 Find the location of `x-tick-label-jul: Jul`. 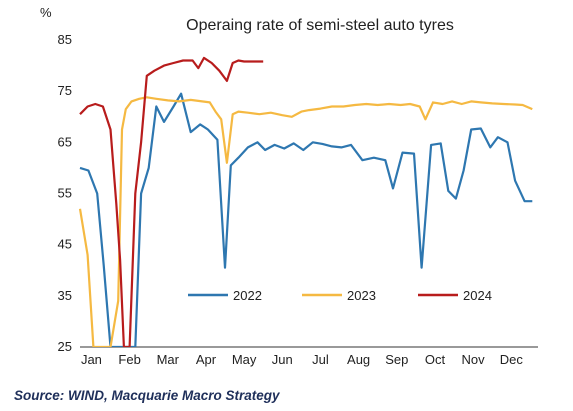

x-tick-label-jul: Jul is located at coordinates (320, 359).